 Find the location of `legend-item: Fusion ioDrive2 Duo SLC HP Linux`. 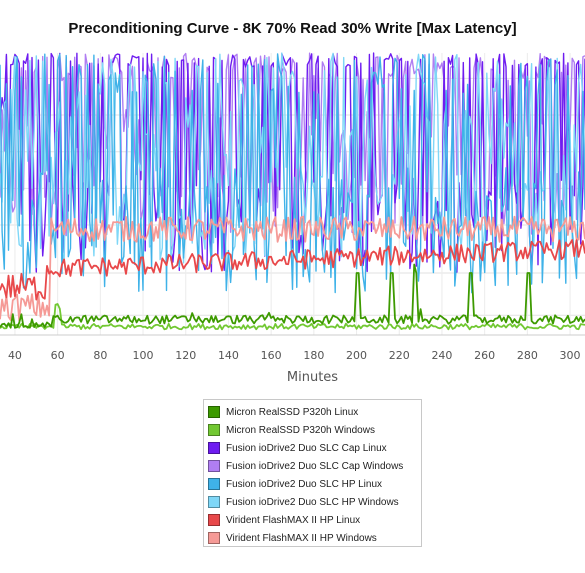

legend-item: Fusion ioDrive2 Duo SLC HP Linux is located at coordinates (312, 484).